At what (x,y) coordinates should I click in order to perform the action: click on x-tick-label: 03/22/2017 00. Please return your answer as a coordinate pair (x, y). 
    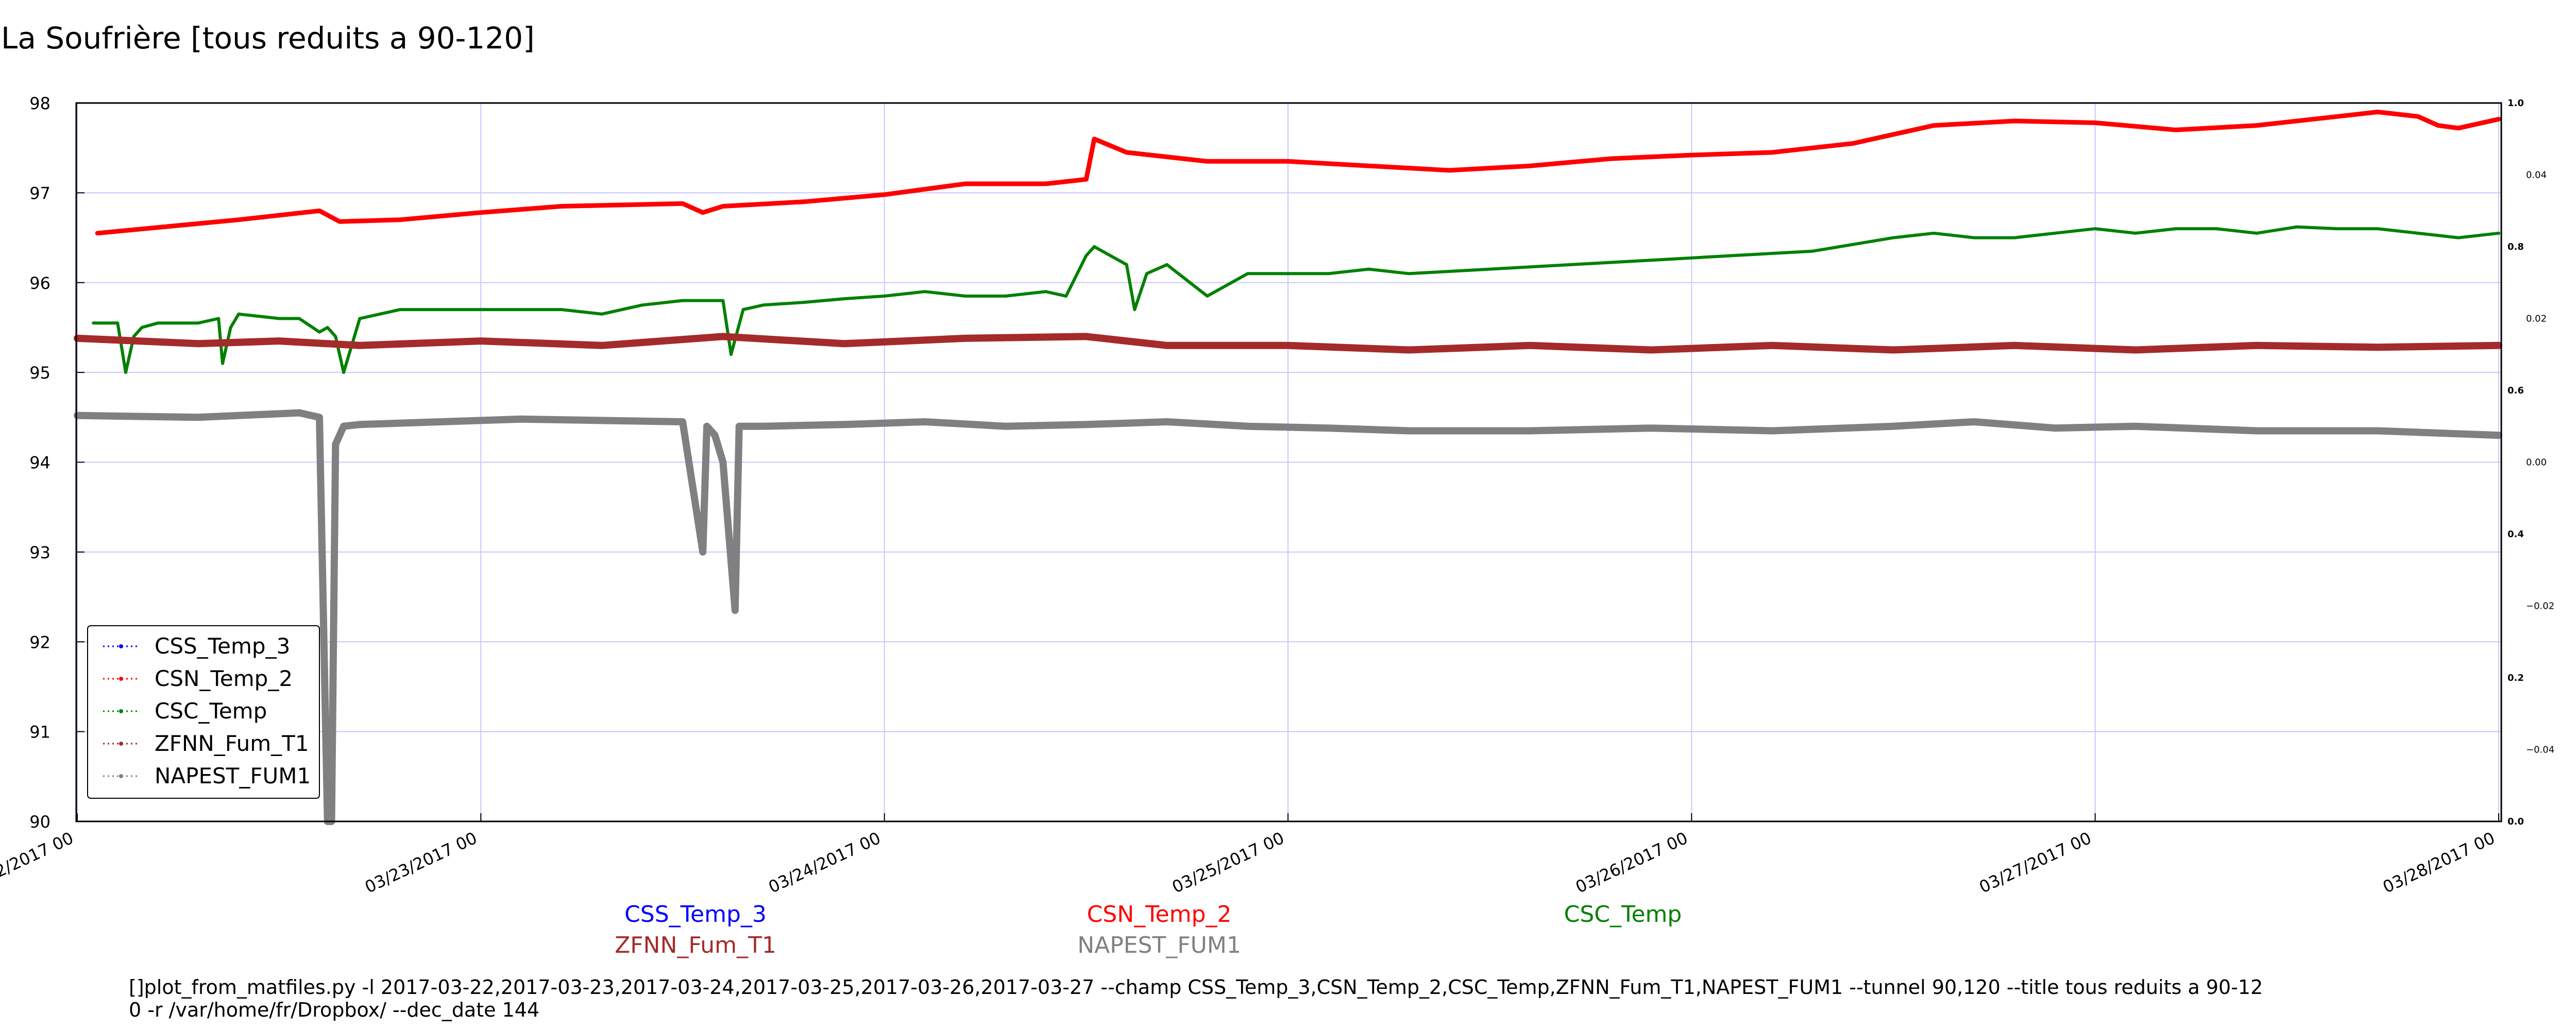
    Looking at the image, I should click on (38, 862).